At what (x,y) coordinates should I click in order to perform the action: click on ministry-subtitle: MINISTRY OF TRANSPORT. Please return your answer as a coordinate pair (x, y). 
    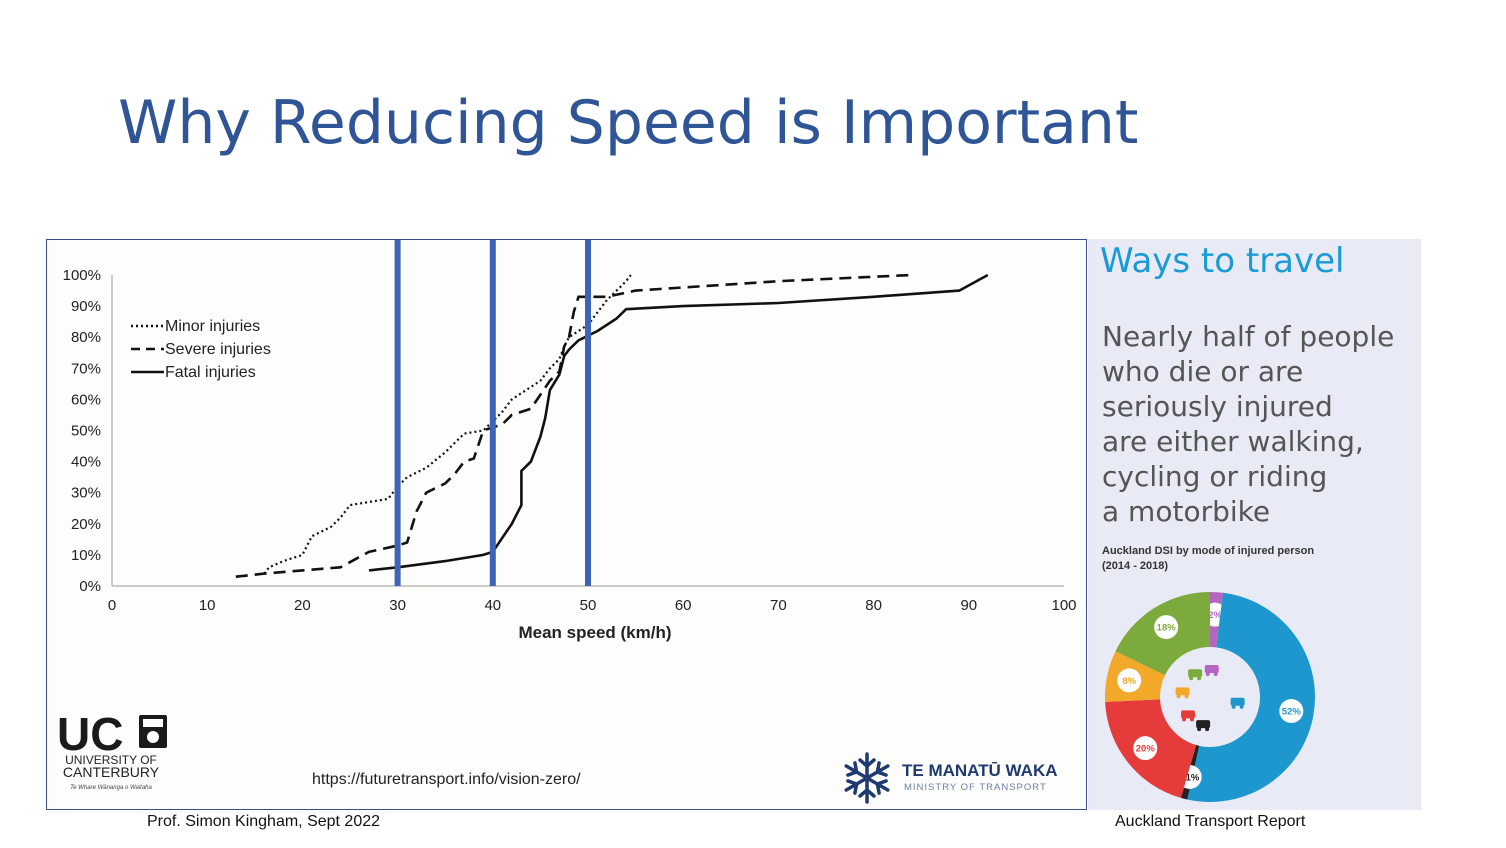
    Looking at the image, I should click on (975, 787).